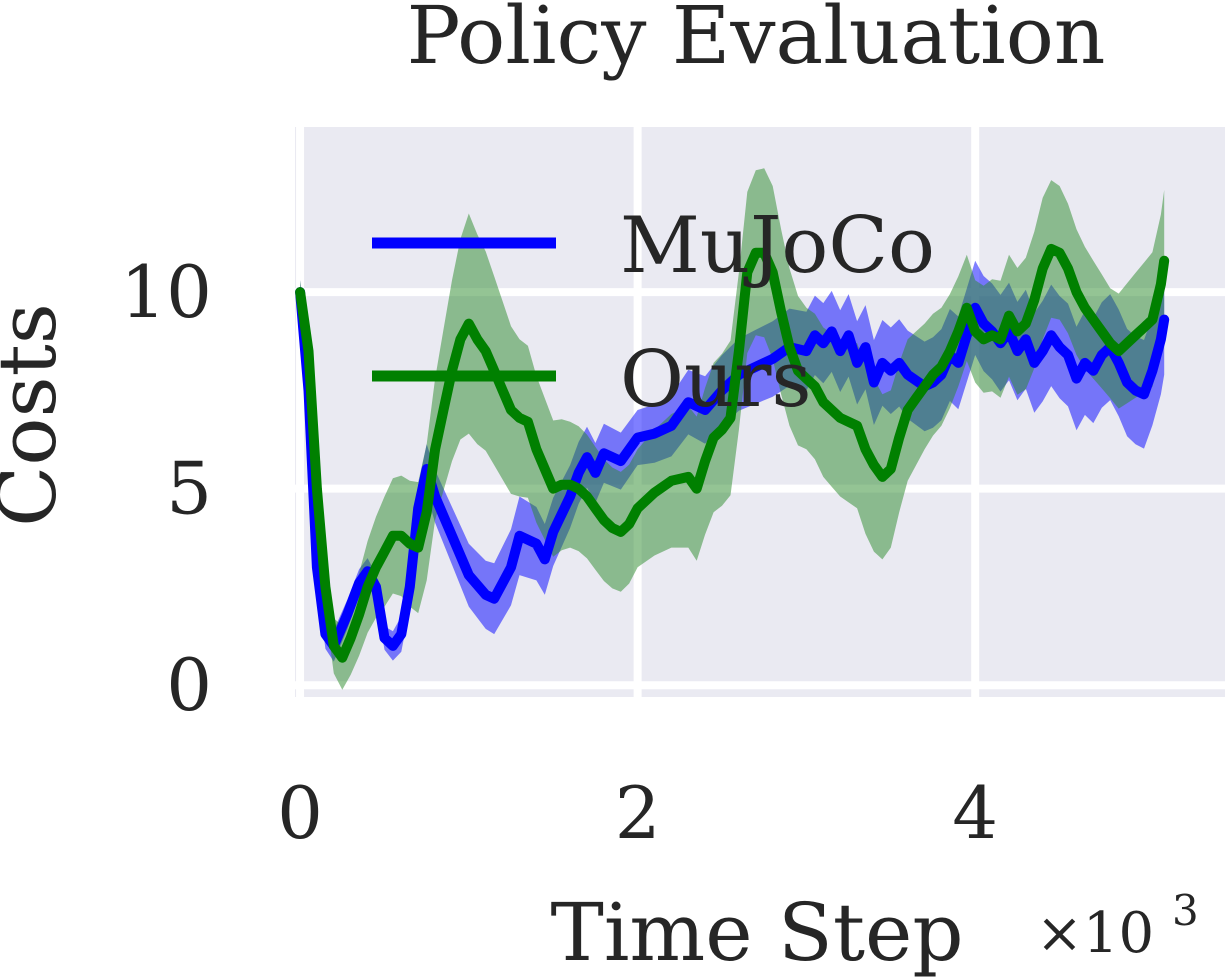 The image size is (1225, 978). What do you see at coordinates (653, 313) in the screenshot?
I see `legend: MuJoCo Ours` at bounding box center [653, 313].